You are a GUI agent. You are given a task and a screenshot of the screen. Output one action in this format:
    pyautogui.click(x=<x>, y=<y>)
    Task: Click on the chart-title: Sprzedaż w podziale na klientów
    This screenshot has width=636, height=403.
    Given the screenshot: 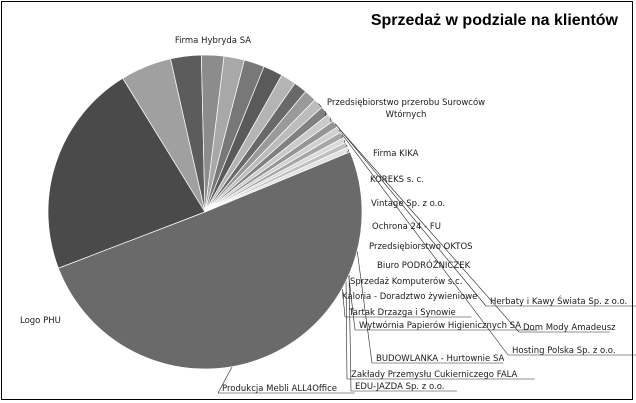 What is the action you would take?
    pyautogui.click(x=494, y=20)
    